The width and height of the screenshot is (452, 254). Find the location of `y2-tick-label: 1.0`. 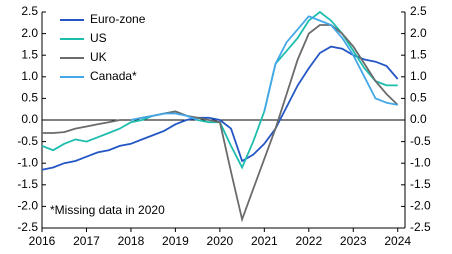

y2-tick-label: 1.0 is located at coordinates (418, 76).